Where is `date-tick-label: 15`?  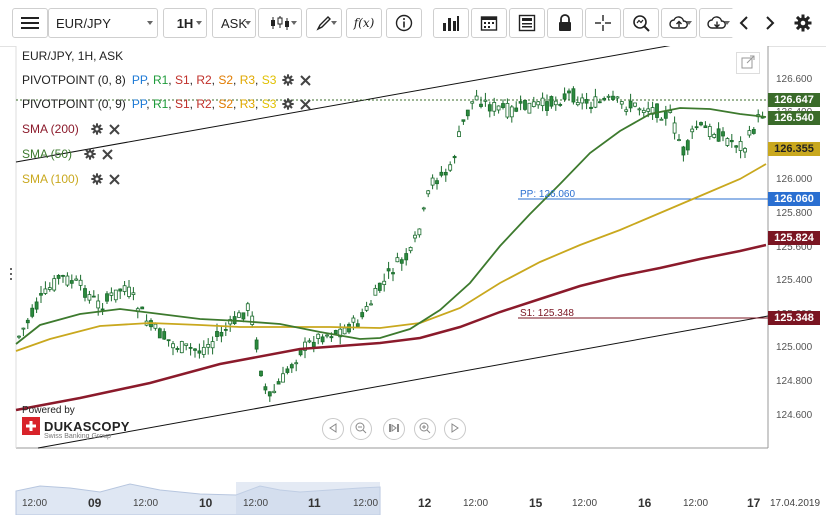 date-tick-label: 15 is located at coordinates (536, 503).